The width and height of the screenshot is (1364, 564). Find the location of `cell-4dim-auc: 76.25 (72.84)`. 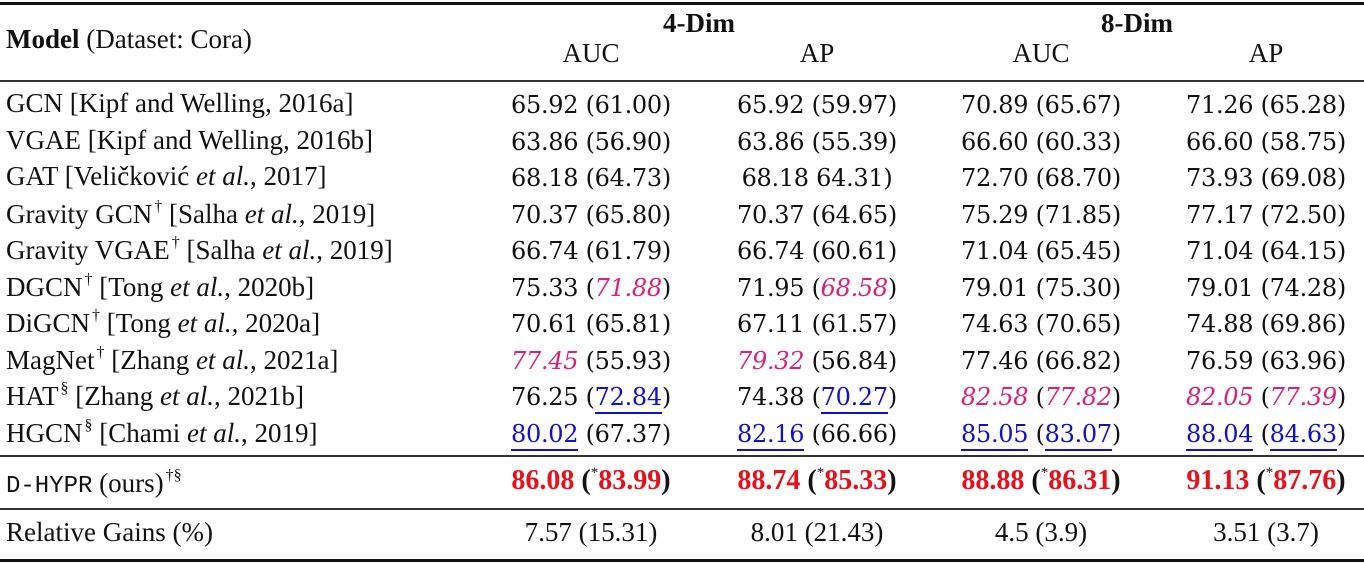

cell-4dim-auc: 76.25 (72.84) is located at coordinates (591, 398).